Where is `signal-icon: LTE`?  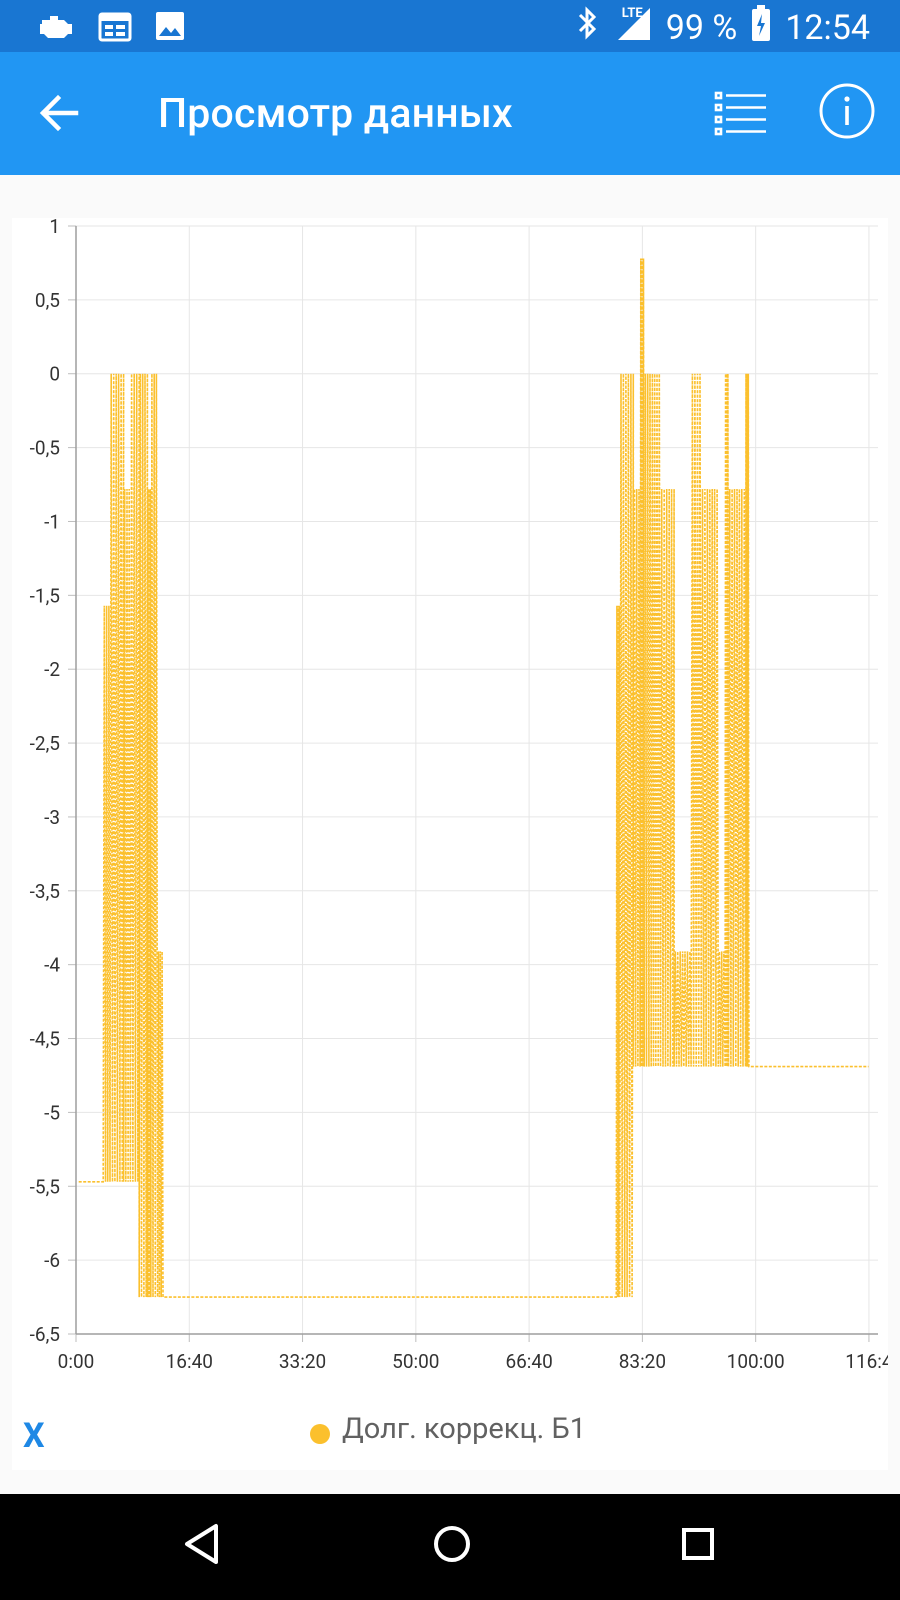 signal-icon: LTE is located at coordinates (634, 27).